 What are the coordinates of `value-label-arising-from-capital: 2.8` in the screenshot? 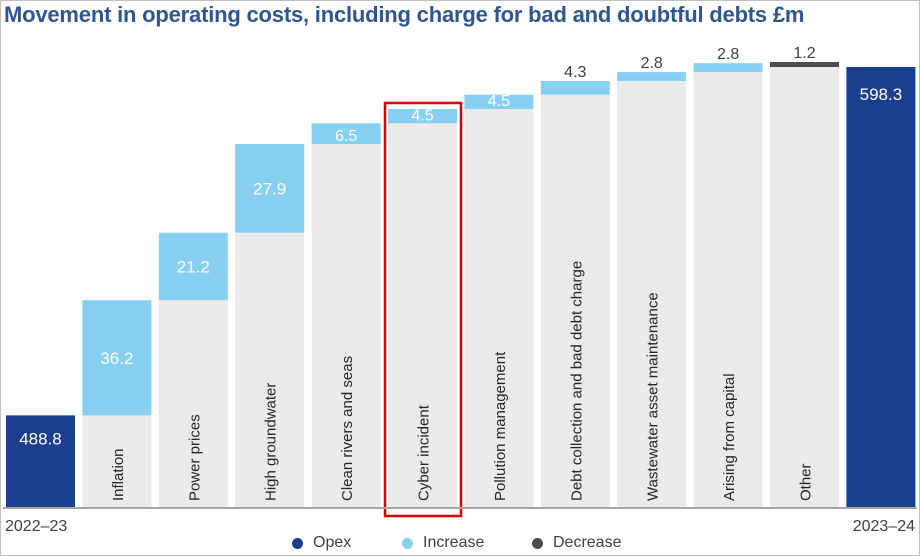 It's located at (728, 54).